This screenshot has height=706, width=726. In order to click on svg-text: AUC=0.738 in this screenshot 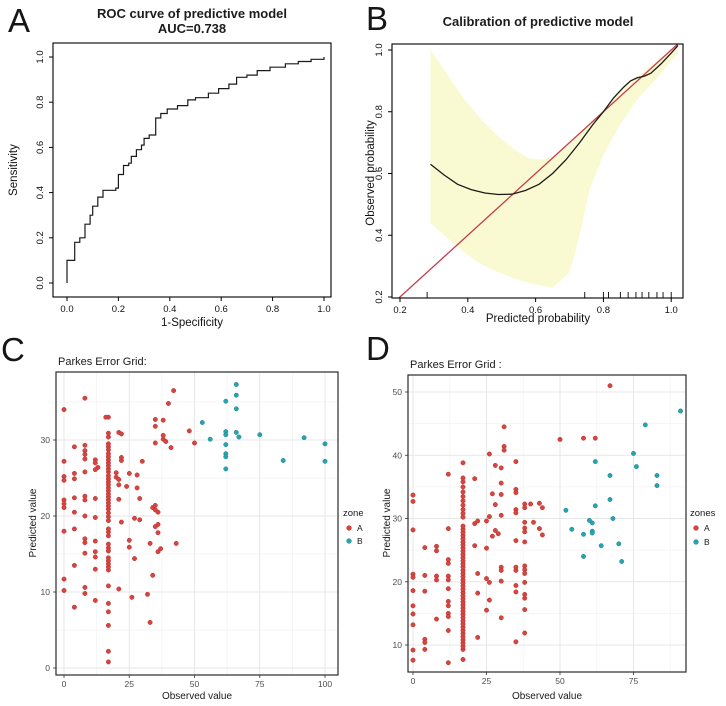, I will do `click(192, 28)`.